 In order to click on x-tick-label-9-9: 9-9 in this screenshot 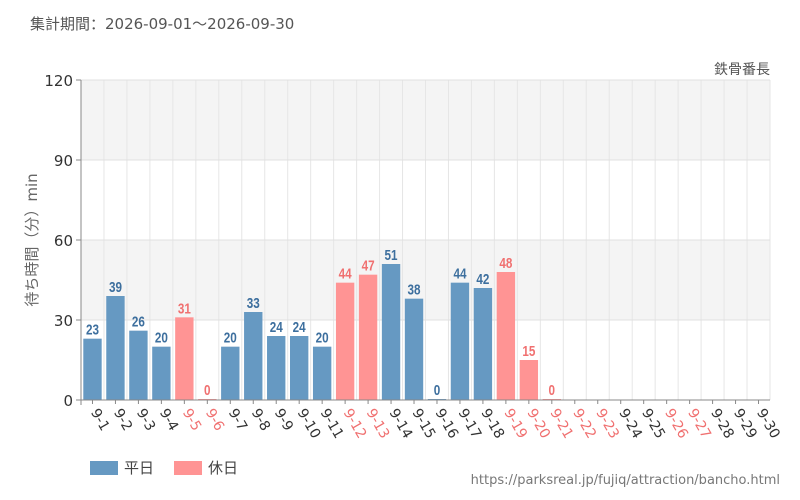, I will do `click(283, 420)`.